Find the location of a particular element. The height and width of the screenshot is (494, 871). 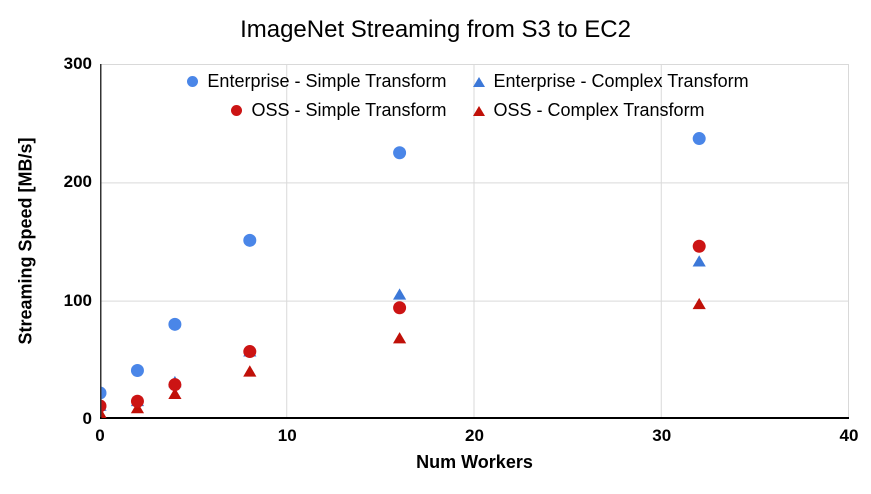

y-tick-label: 300 is located at coordinates (77, 63).